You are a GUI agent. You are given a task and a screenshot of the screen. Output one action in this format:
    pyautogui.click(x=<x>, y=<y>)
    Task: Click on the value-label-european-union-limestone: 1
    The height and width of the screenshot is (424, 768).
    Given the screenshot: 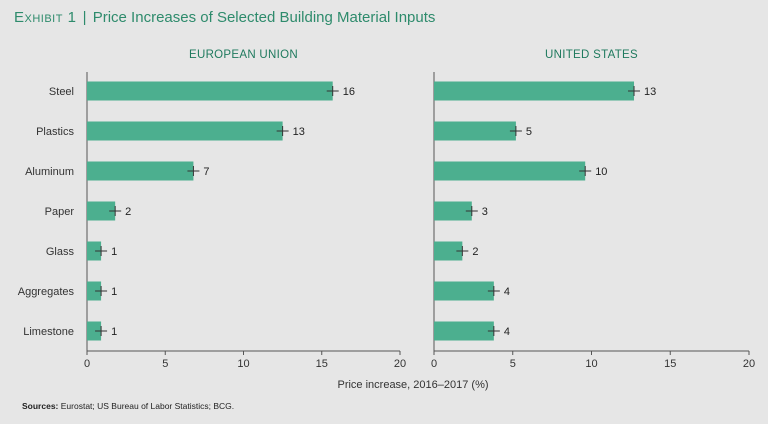 What is the action you would take?
    pyautogui.click(x=114, y=332)
    